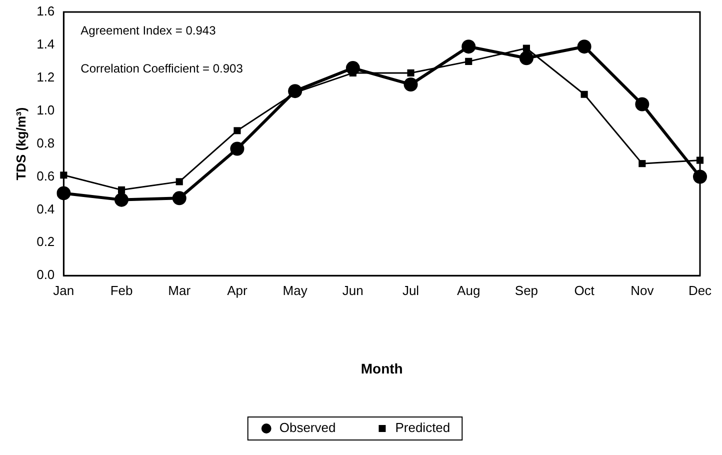 This screenshot has width=722, height=455. I want to click on x-tick-label: Sep, so click(526, 290).